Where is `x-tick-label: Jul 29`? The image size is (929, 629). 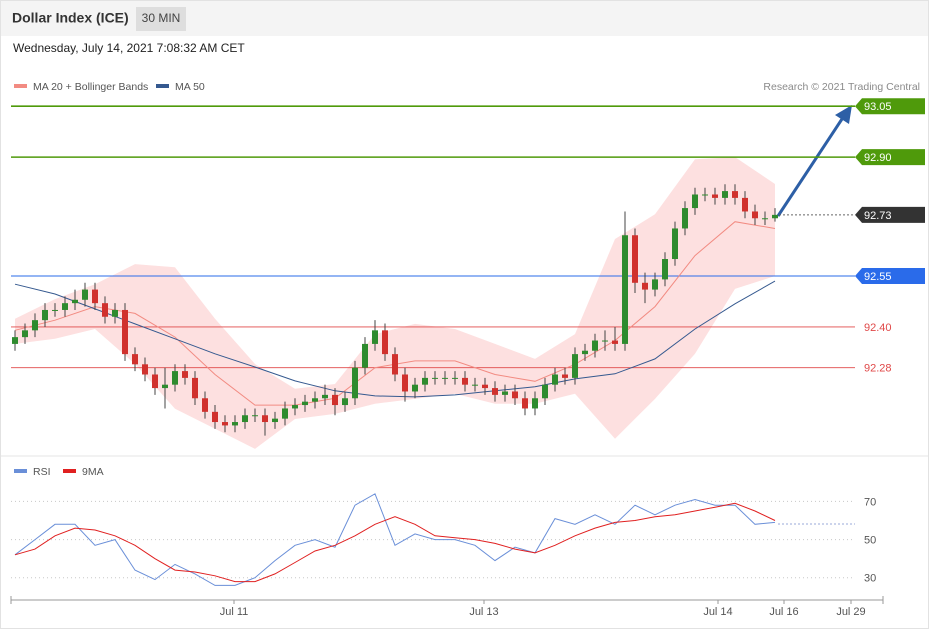 x-tick-label: Jul 29 is located at coordinates (850, 612).